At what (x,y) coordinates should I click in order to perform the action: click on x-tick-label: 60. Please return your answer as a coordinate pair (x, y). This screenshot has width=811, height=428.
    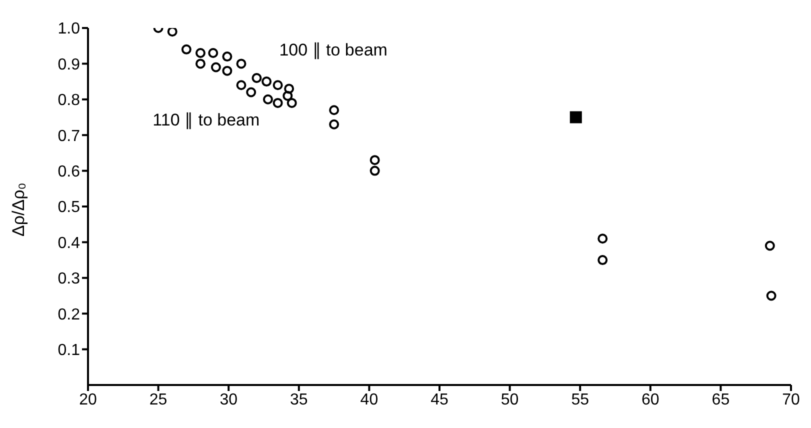
    Looking at the image, I should click on (651, 399).